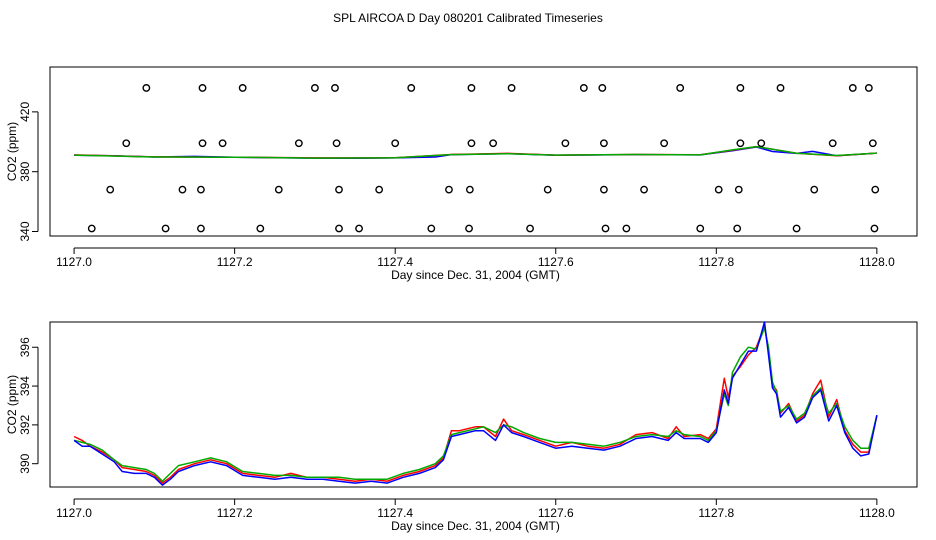  What do you see at coordinates (25, 425) in the screenshot?
I see `y-tick-label: 392` at bounding box center [25, 425].